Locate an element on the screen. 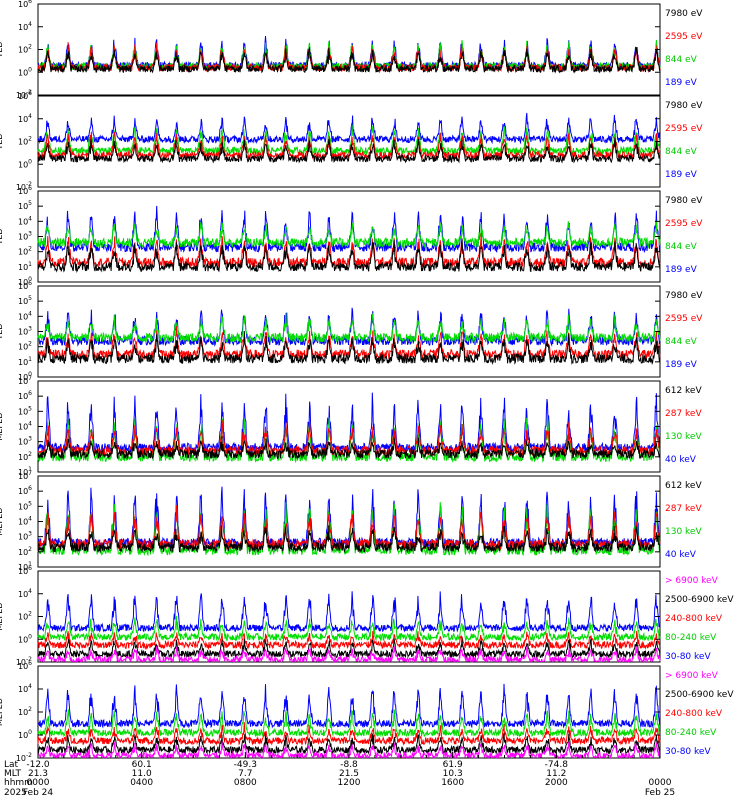 The width and height of the screenshot is (750, 800). panel-5-ytick-label: 10⁴ is located at coordinates (25, 426).